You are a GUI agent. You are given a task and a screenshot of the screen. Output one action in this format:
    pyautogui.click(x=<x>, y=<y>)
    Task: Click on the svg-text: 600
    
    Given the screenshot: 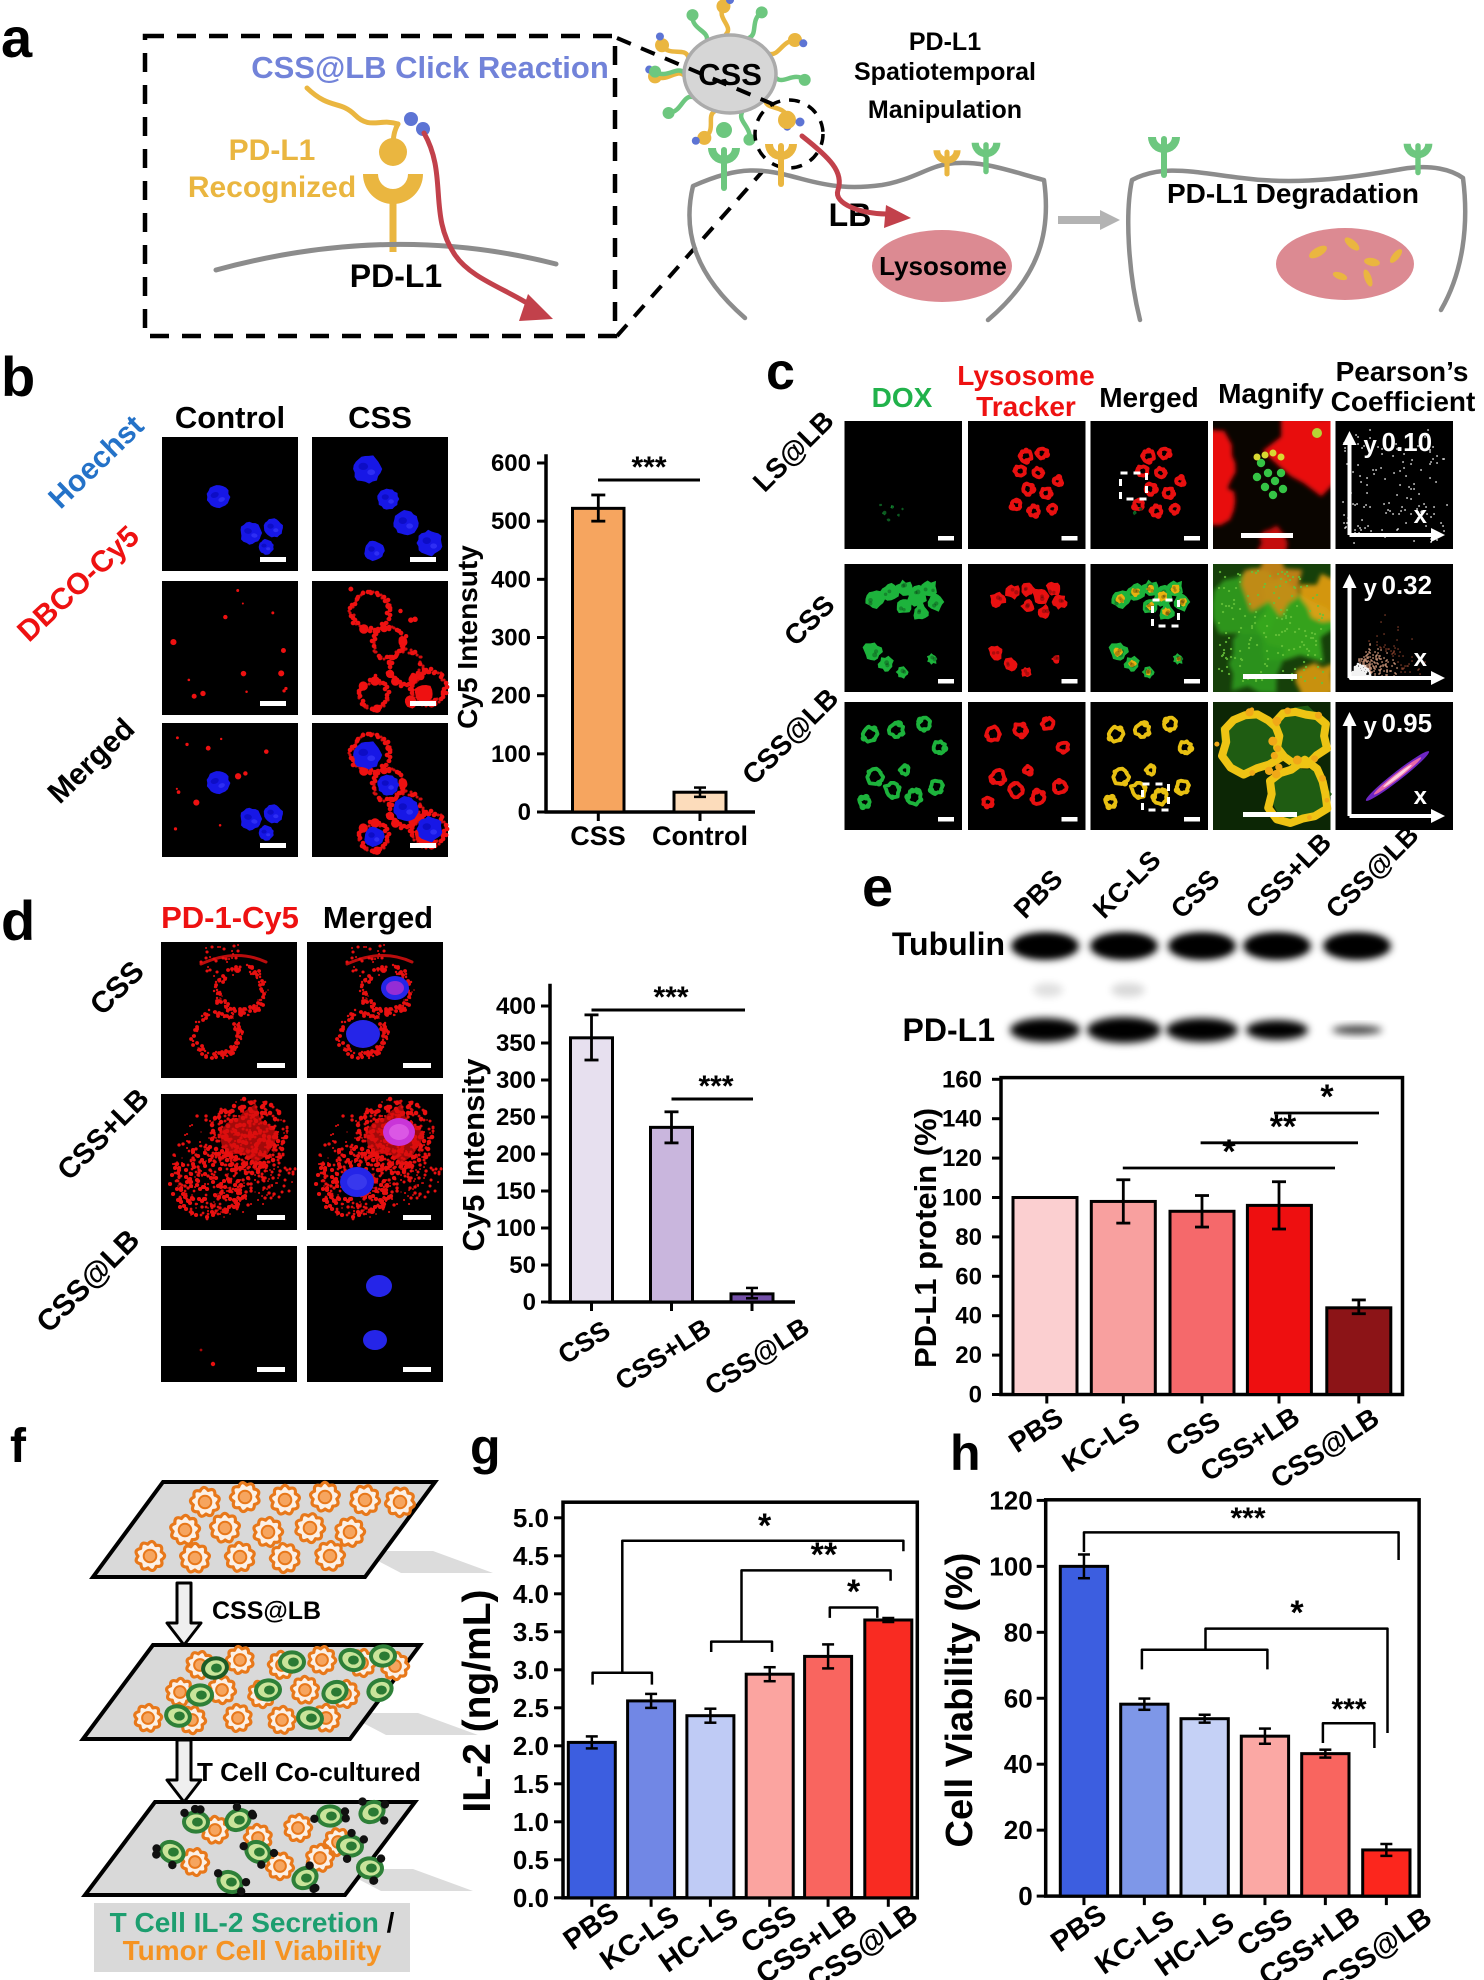 What is the action you would take?
    pyautogui.click(x=511, y=463)
    